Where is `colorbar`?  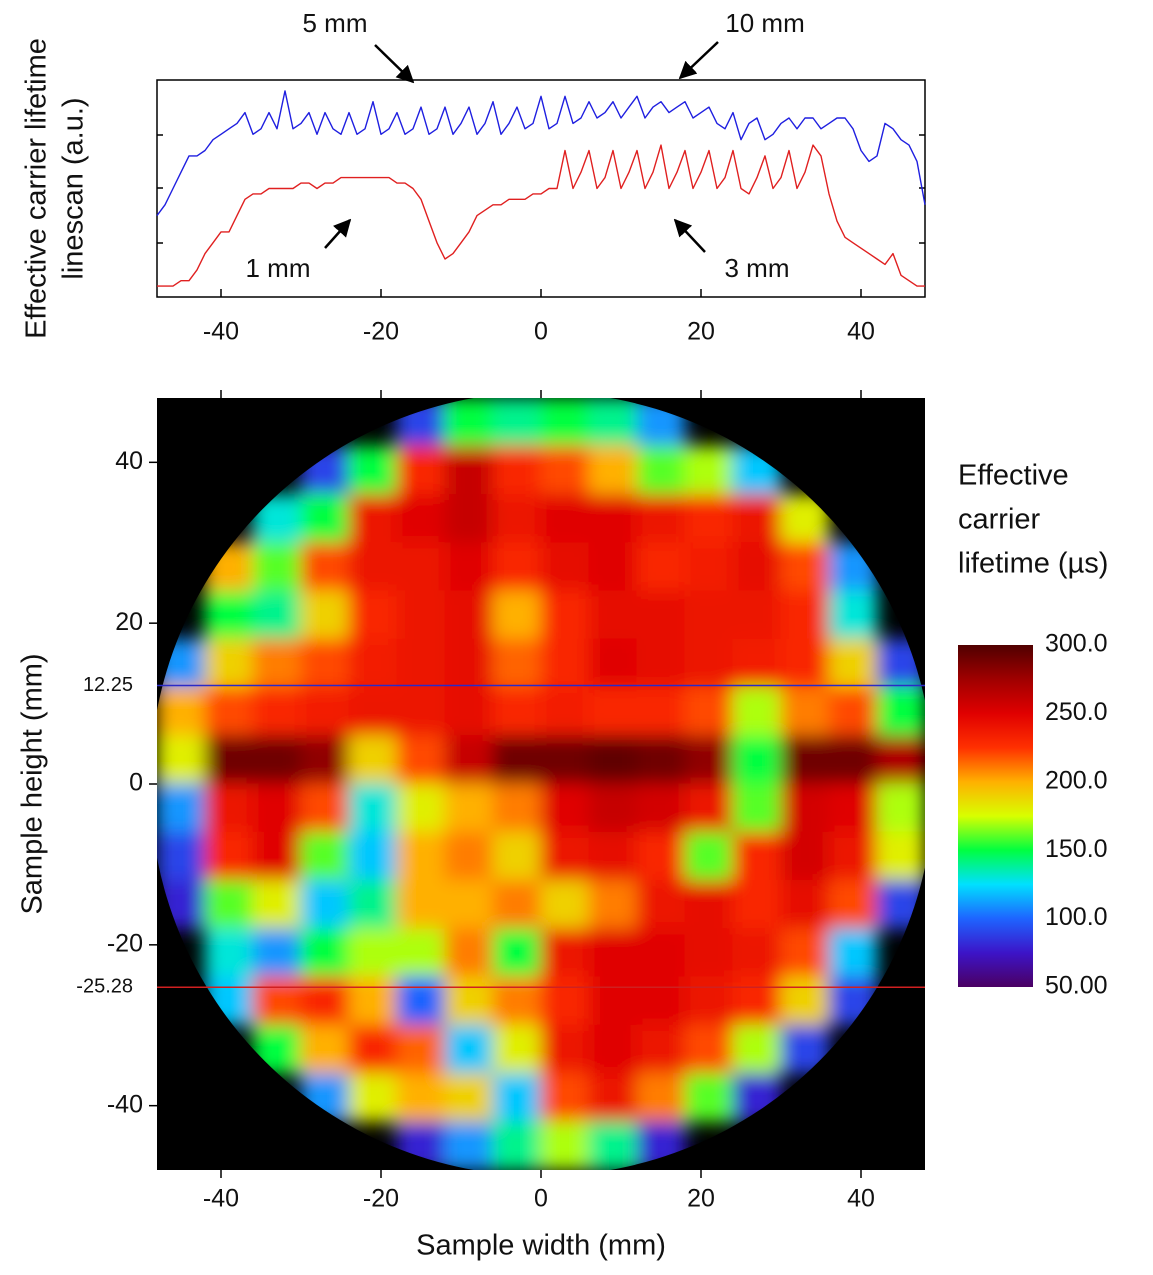 colorbar is located at coordinates (995, 816).